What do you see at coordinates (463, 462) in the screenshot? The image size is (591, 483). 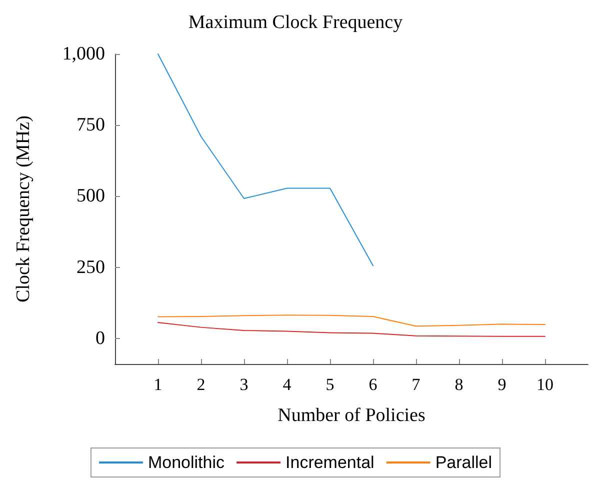 I see `legend-label: Parallel` at bounding box center [463, 462].